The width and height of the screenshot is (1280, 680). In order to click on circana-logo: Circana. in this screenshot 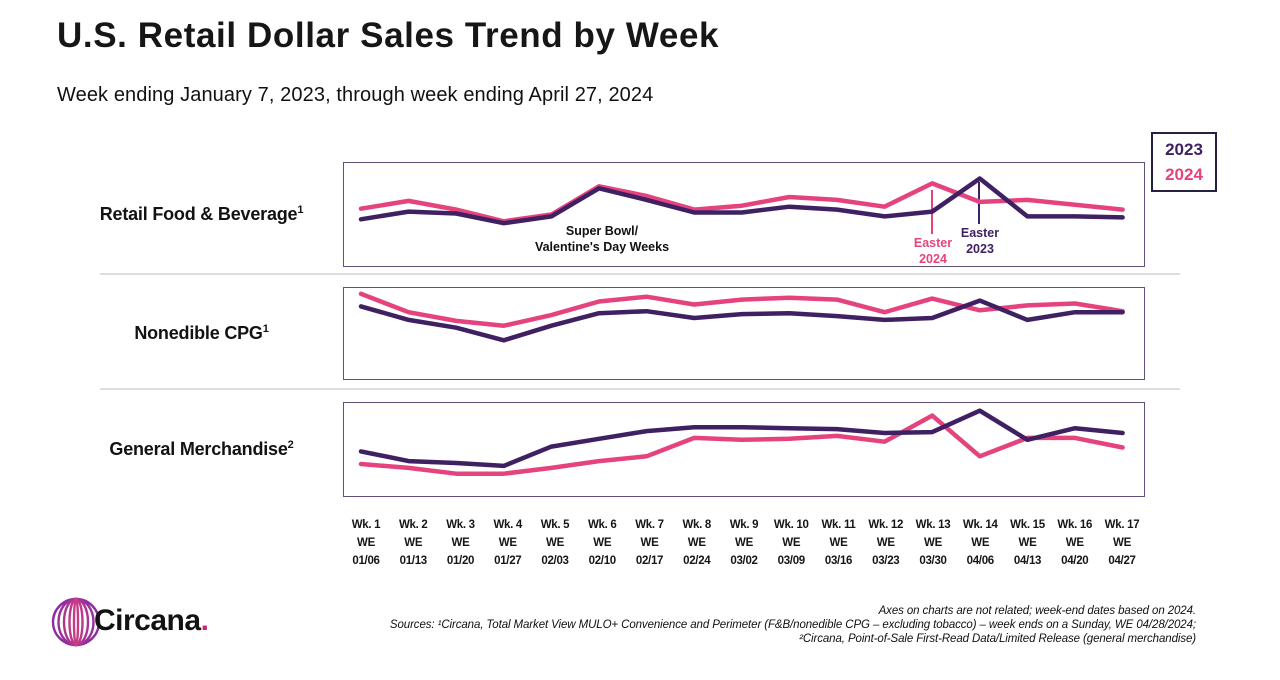, I will do `click(160, 624)`.